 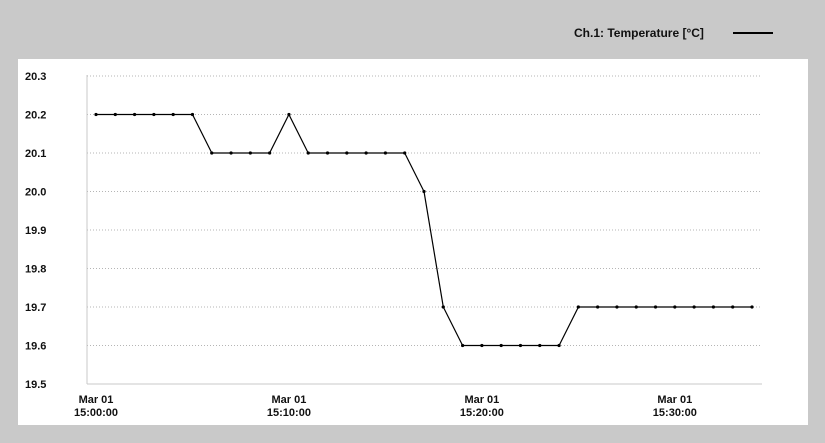 What do you see at coordinates (35, 385) in the screenshot?
I see `y-tick-label: 19.5` at bounding box center [35, 385].